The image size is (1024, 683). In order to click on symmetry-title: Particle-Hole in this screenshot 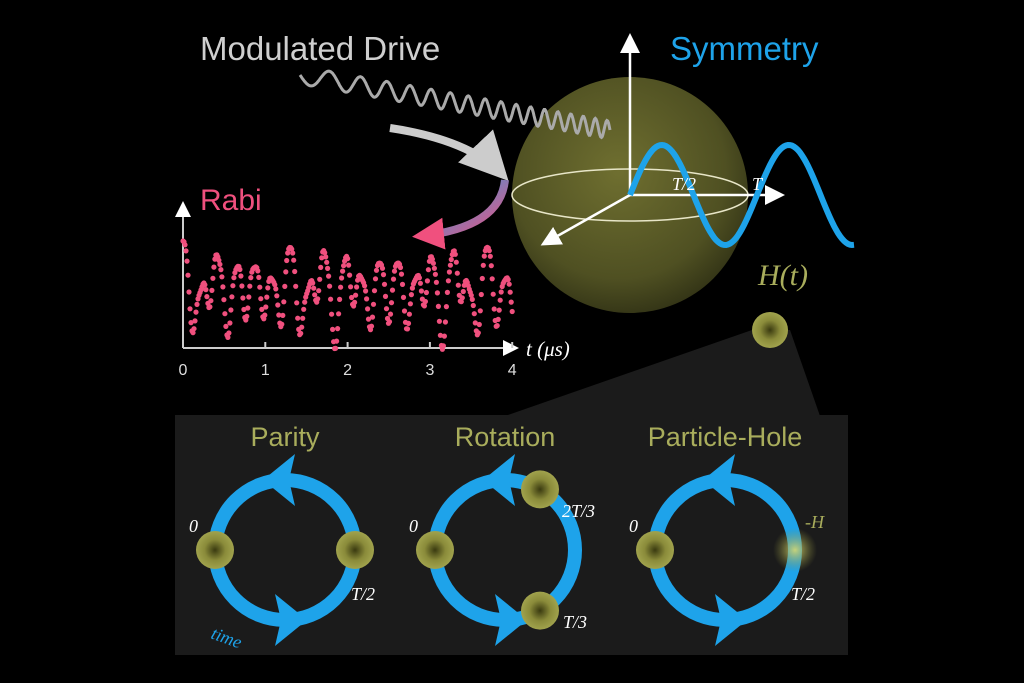, I will do `click(725, 437)`.